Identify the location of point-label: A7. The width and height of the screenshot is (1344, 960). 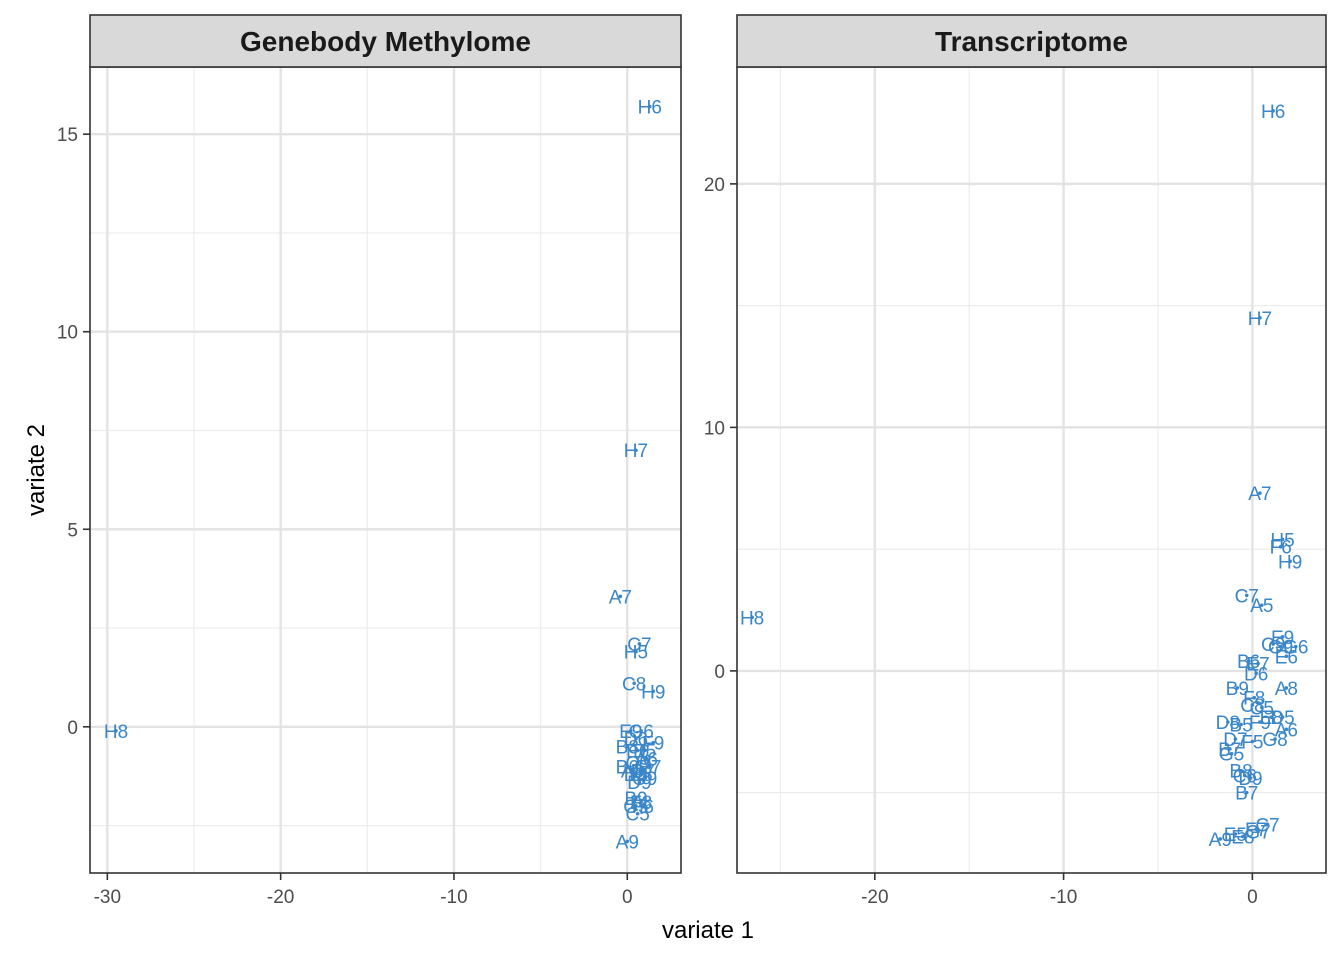
(1259, 494).